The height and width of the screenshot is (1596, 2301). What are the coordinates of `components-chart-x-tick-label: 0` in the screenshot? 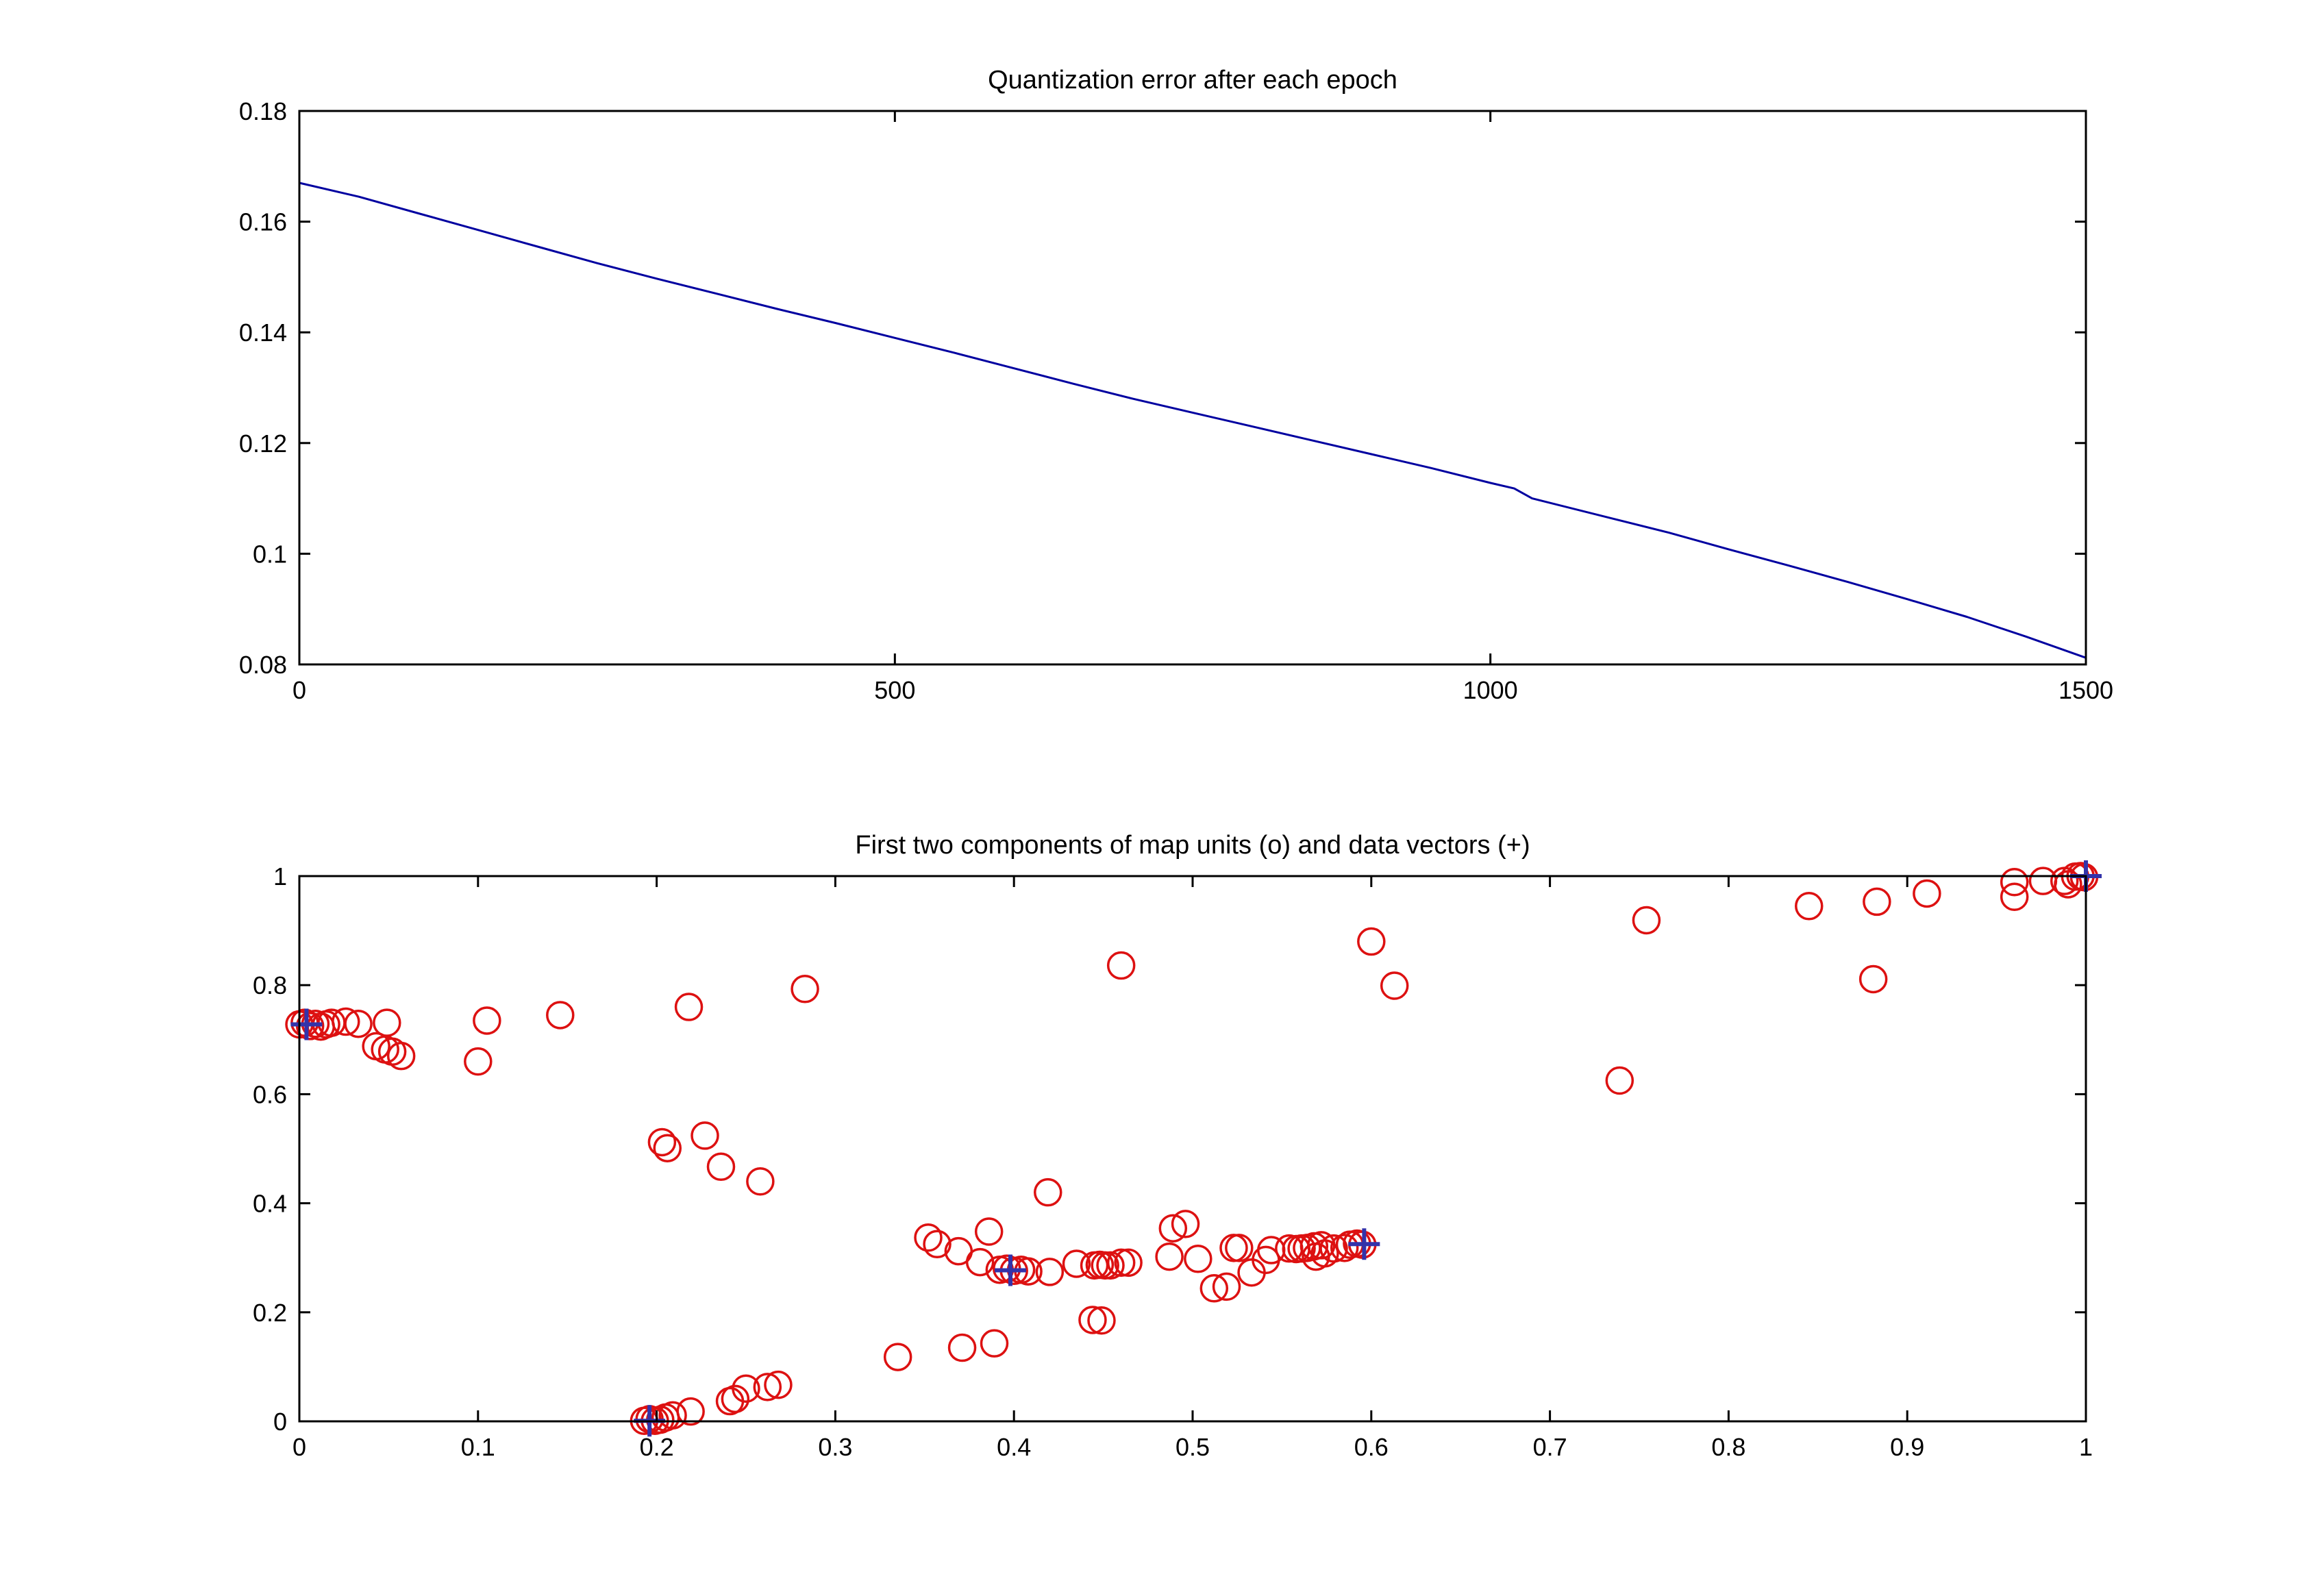 It's located at (299, 1447).